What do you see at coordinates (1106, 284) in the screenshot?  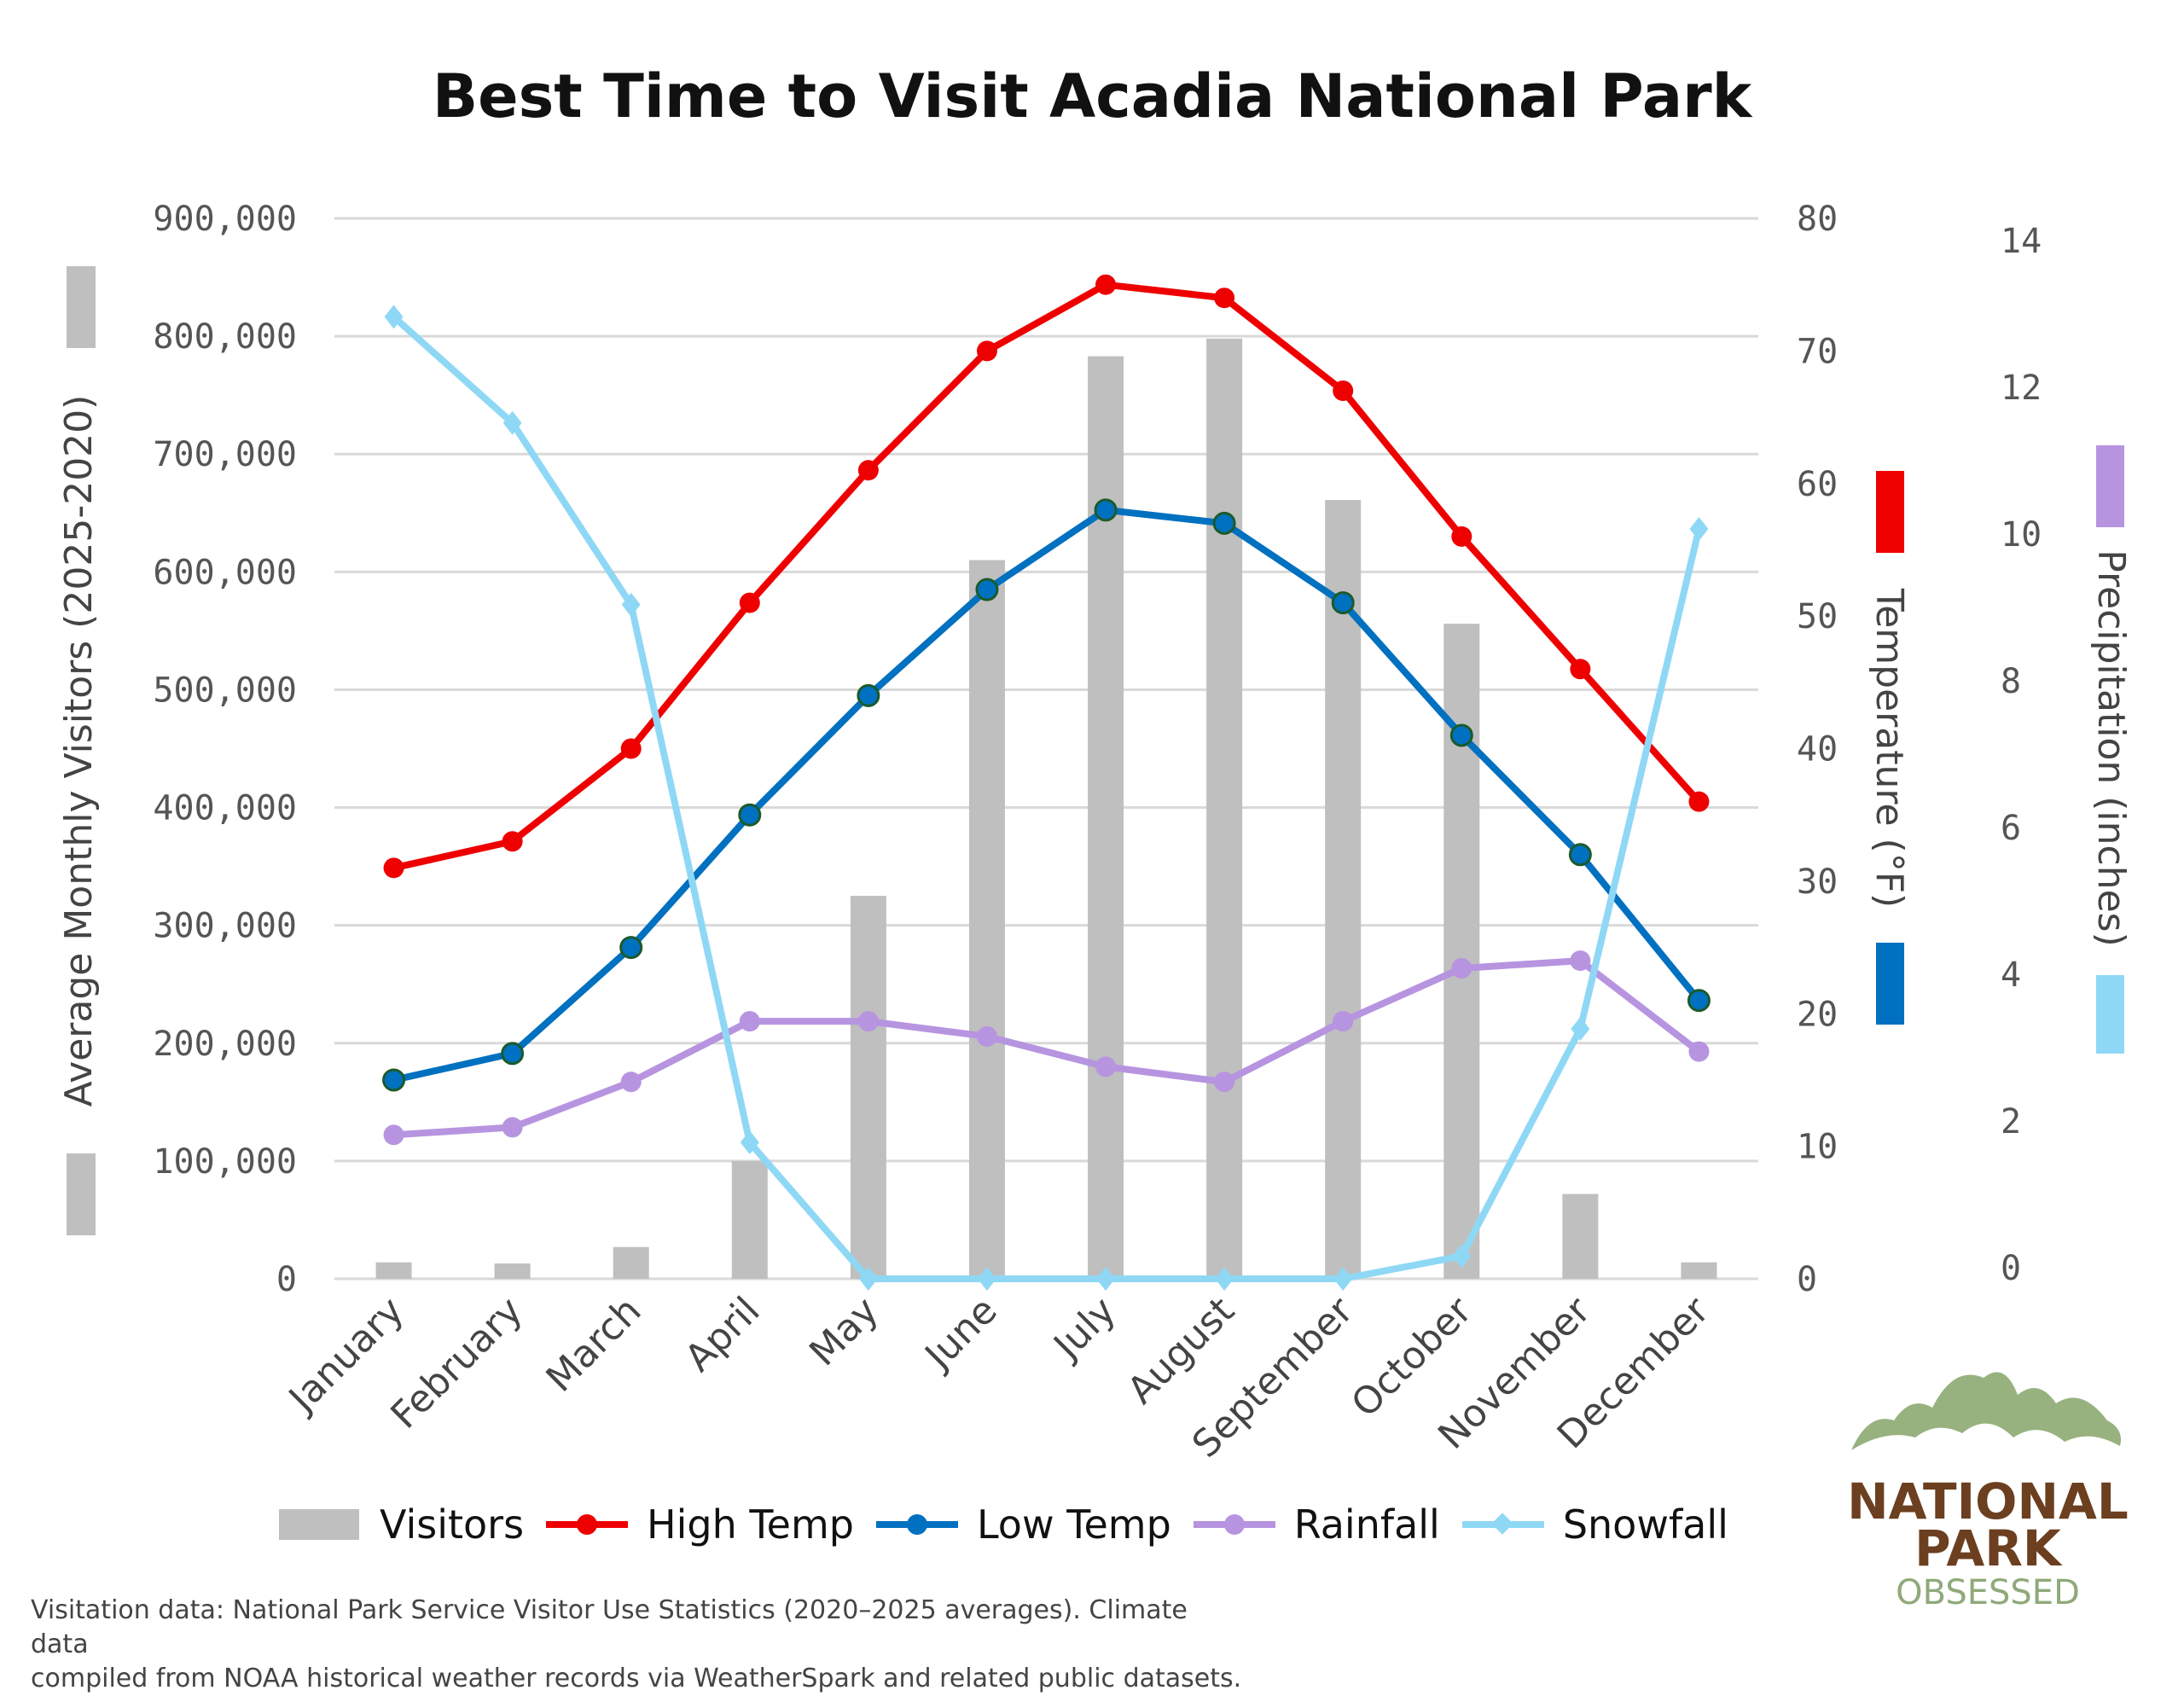 I see `point-high-temp-july` at bounding box center [1106, 284].